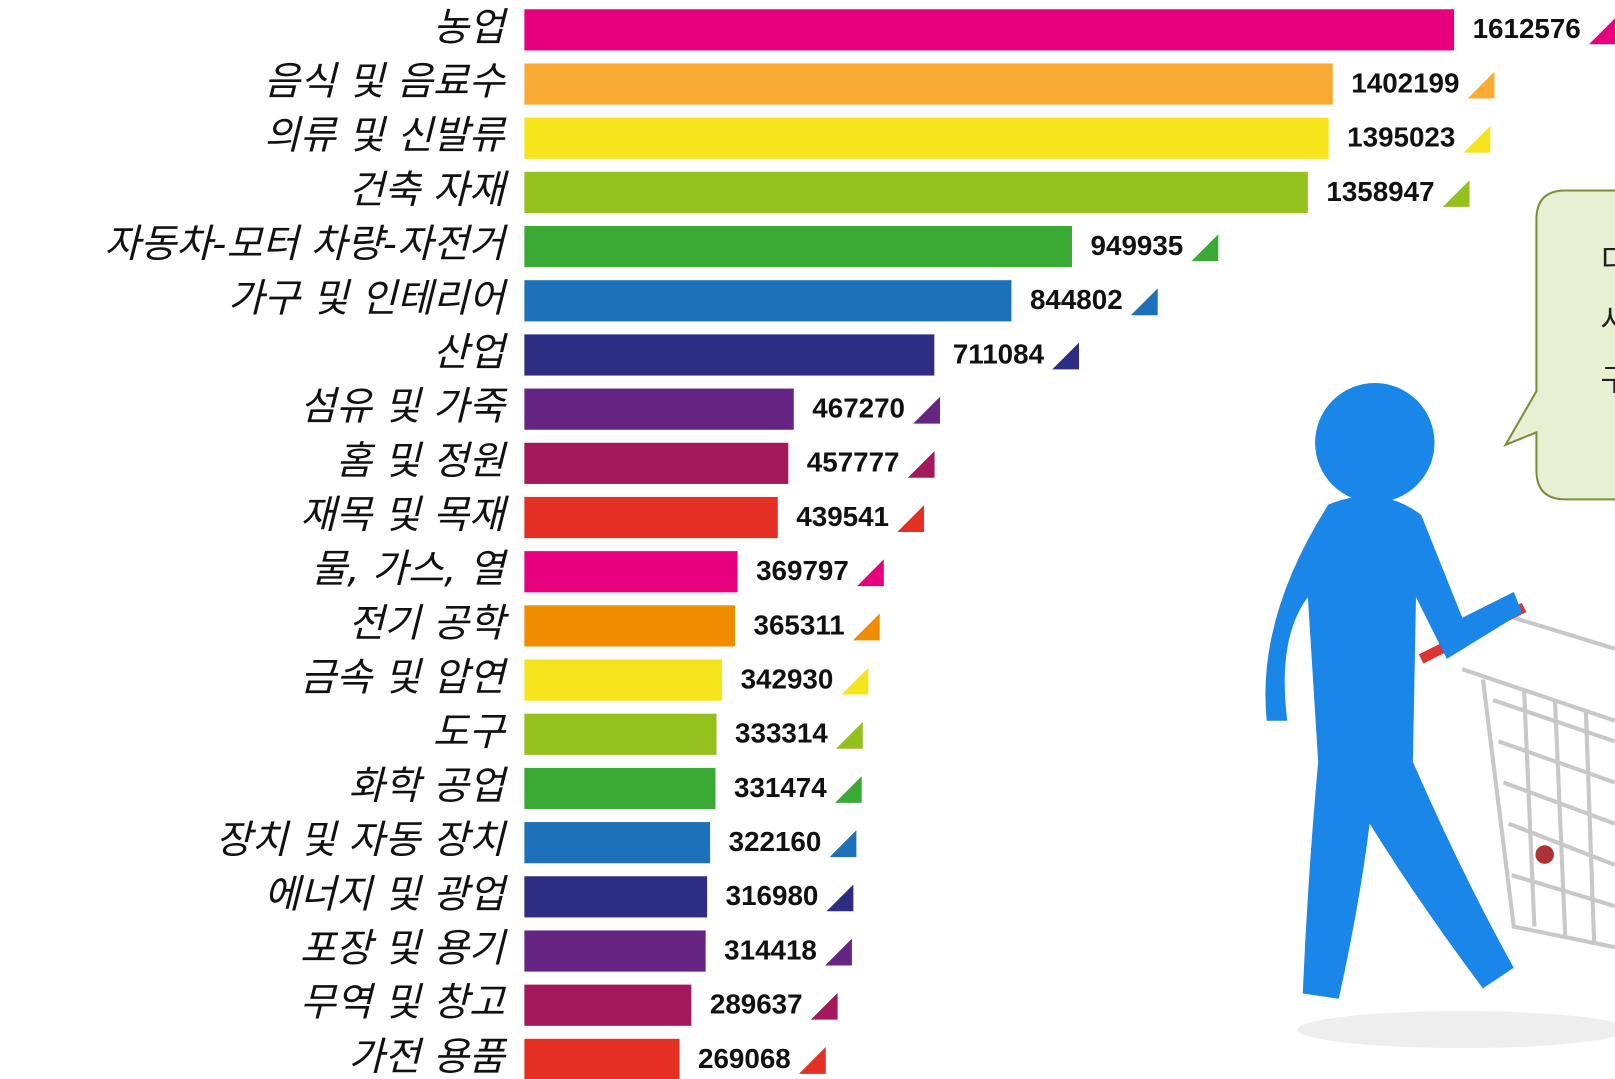 The height and width of the screenshot is (1079, 1615). What do you see at coordinates (428, 190) in the screenshot?
I see `category-label: 건축 자재` at bounding box center [428, 190].